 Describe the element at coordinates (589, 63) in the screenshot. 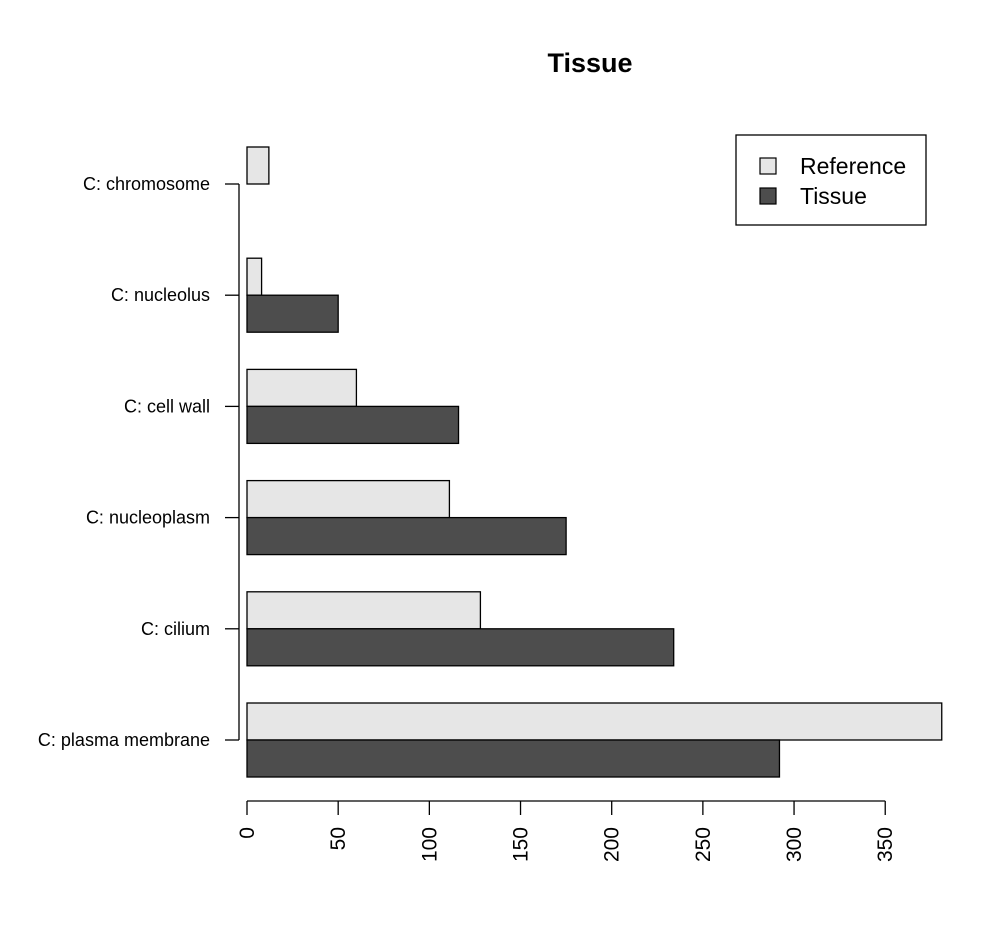

I see `chart-title: Tissue` at that location.